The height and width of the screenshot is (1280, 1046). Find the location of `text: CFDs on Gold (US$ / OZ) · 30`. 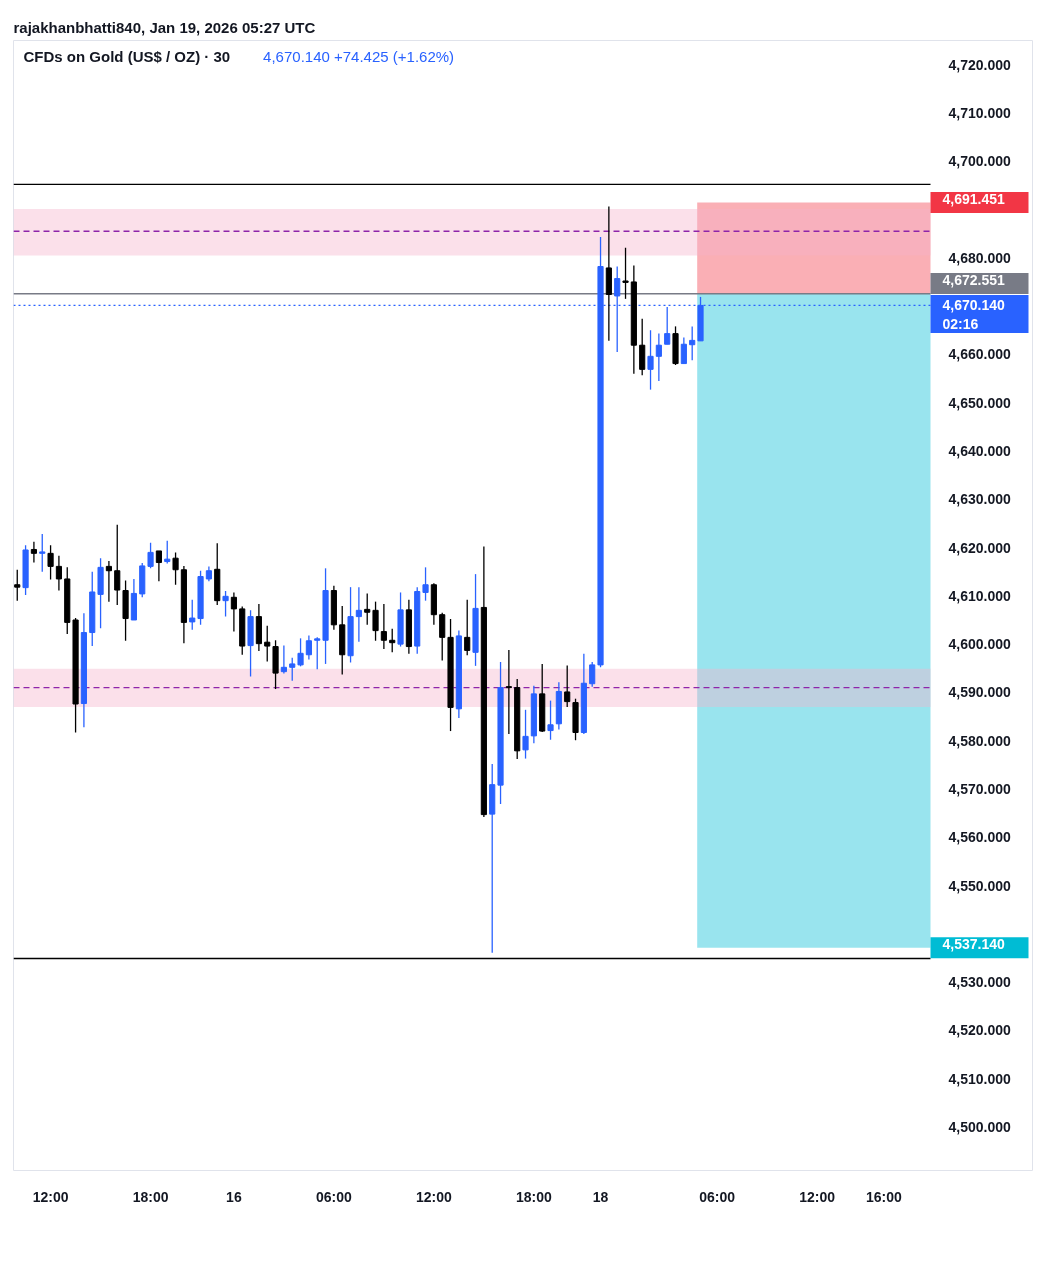

text: CFDs on Gold (US$ / OZ) · 30 is located at coordinates (127, 56).